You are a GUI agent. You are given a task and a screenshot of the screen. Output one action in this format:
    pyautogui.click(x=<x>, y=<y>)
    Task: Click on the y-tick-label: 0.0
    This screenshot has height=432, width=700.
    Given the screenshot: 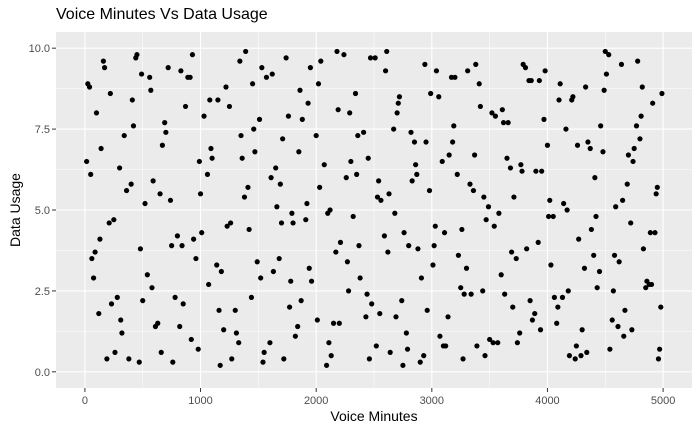 What is the action you would take?
    pyautogui.click(x=42, y=373)
    